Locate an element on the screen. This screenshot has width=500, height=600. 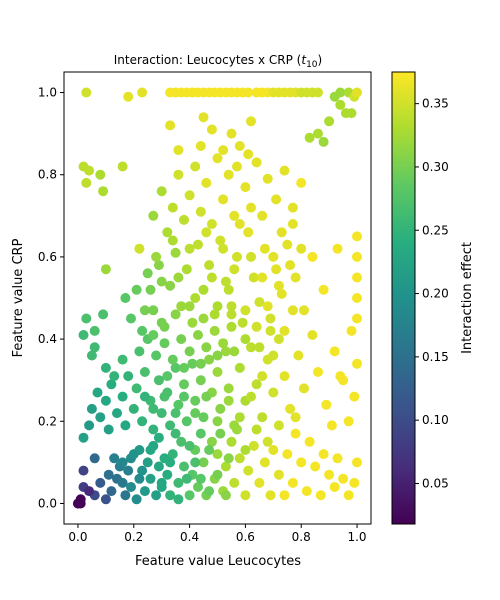
colorbar-tick-label: 0.15 is located at coordinates (435, 357).